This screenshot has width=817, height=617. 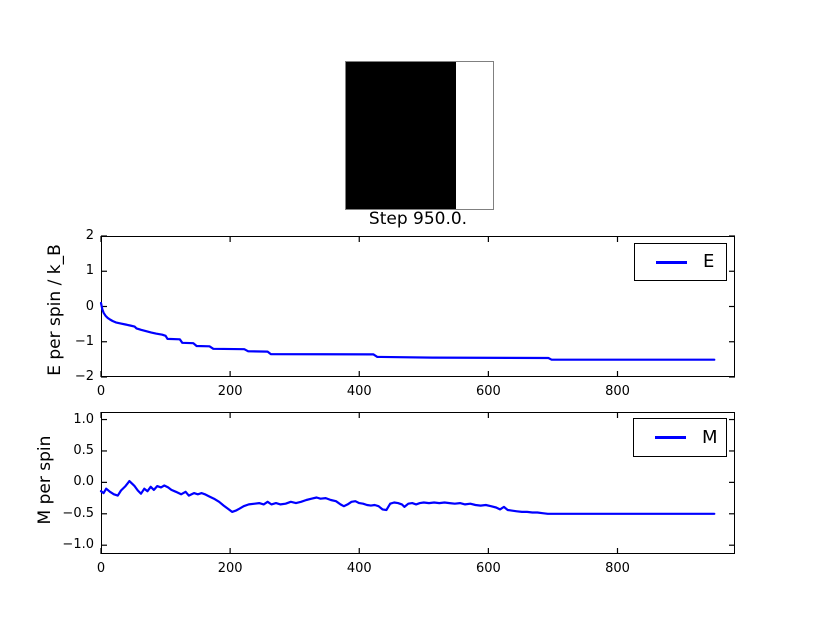 What do you see at coordinates (83, 450) in the screenshot?
I see `magnetization-y-tick-label: 0.5` at bounding box center [83, 450].